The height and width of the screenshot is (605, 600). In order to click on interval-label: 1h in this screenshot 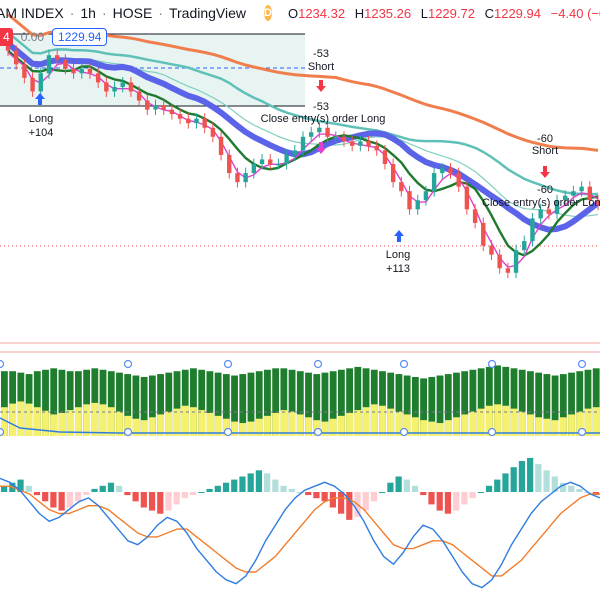, I will do `click(88, 13)`.